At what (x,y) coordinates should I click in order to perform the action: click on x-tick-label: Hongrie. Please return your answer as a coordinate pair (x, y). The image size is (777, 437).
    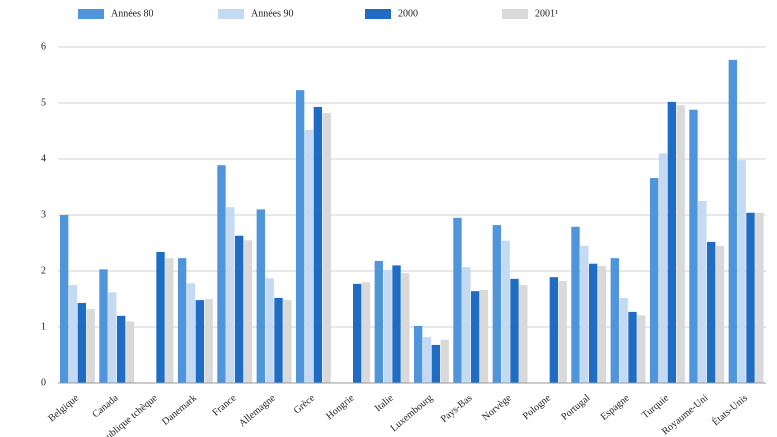
    Looking at the image, I should click on (340, 407).